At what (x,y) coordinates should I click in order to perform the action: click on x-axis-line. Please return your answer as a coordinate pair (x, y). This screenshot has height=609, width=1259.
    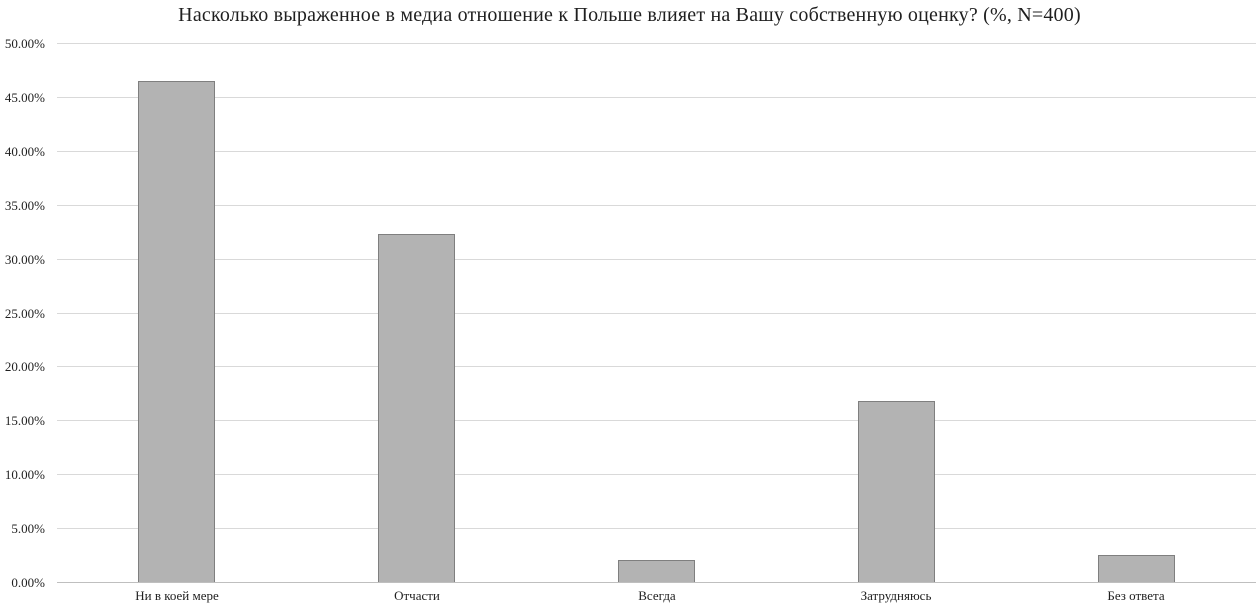
    Looking at the image, I should click on (656, 582).